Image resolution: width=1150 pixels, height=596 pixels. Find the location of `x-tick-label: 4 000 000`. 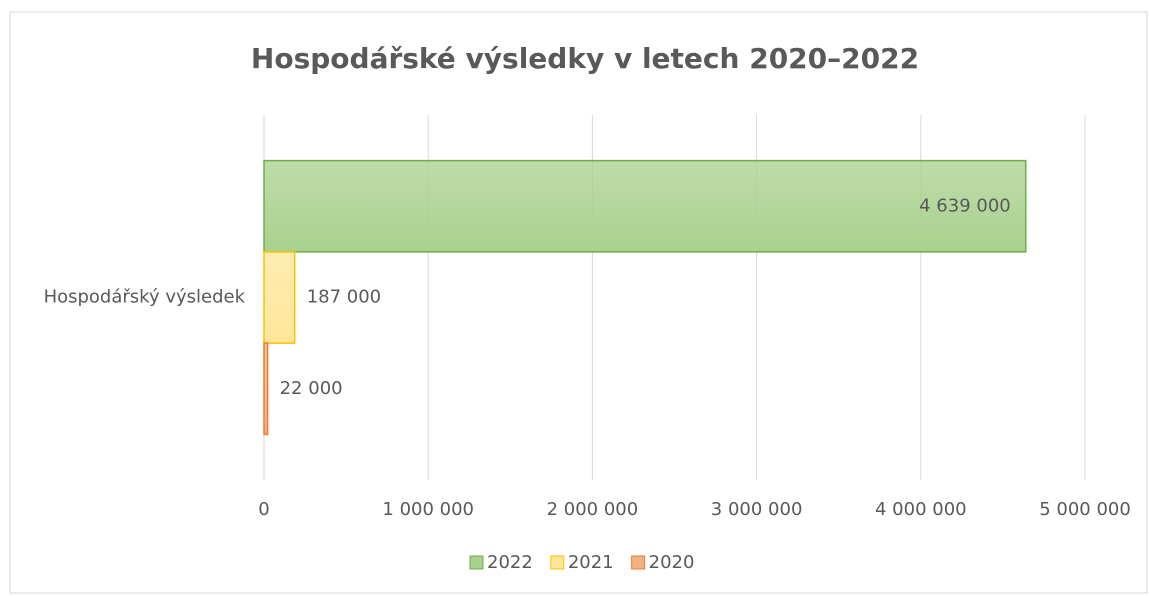

x-tick-label: 4 000 000 is located at coordinates (921, 509).